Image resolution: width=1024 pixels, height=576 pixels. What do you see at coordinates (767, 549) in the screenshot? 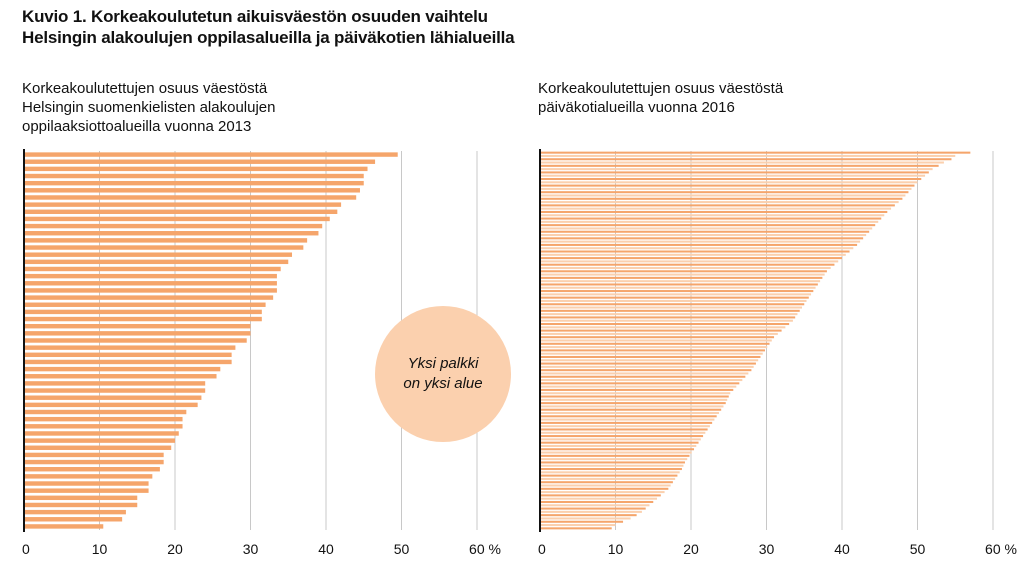
I see `right-tick-label-3: 30` at bounding box center [767, 549].